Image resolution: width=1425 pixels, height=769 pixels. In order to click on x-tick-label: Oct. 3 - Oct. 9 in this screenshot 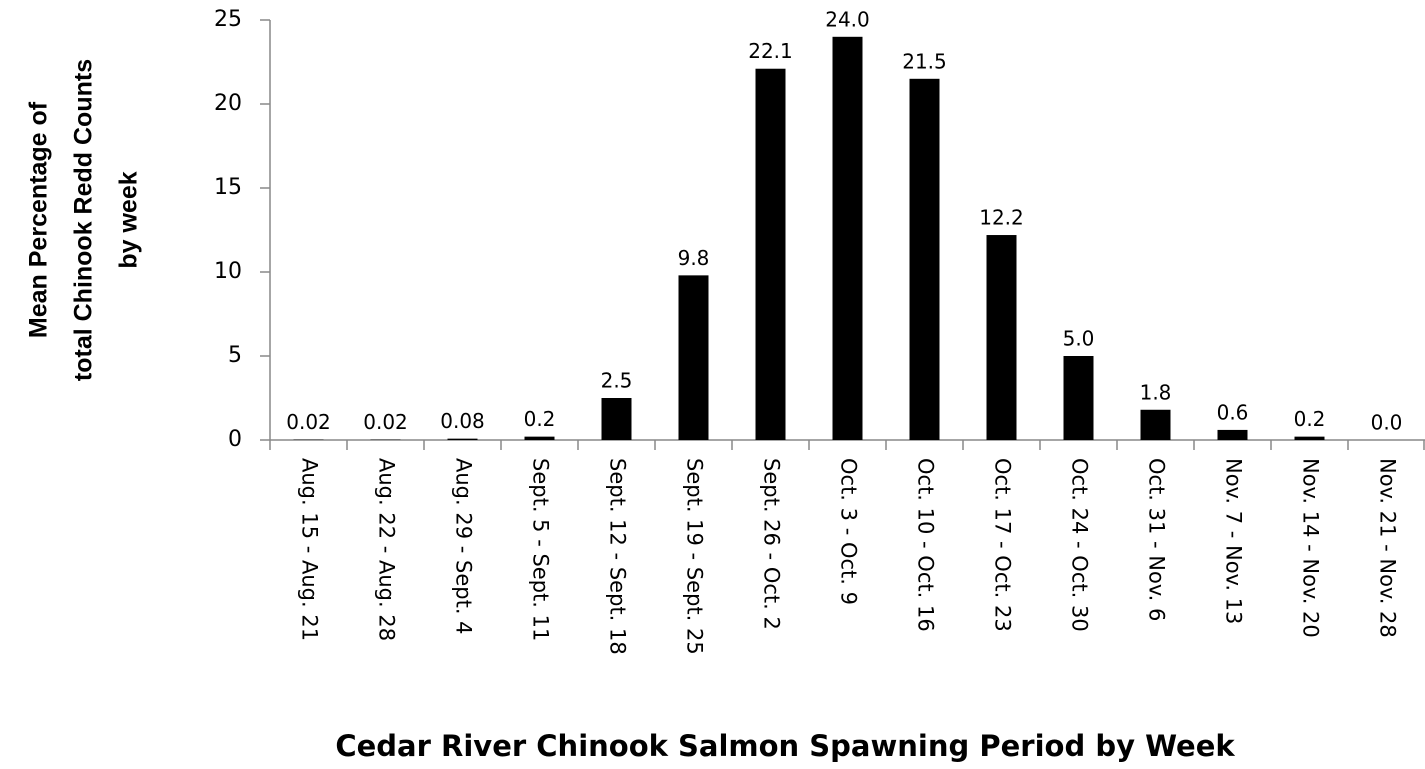, I will do `click(849, 531)`.